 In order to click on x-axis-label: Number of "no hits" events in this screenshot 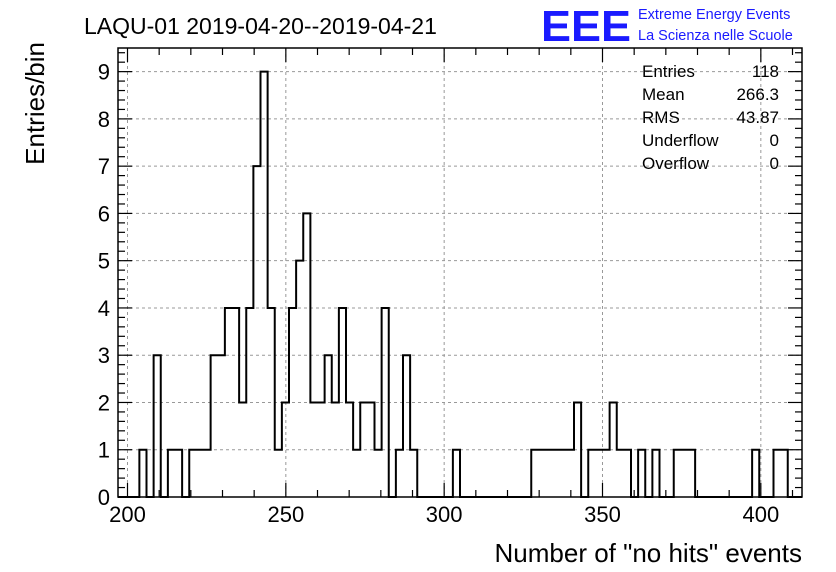, I will do `click(649, 553)`.